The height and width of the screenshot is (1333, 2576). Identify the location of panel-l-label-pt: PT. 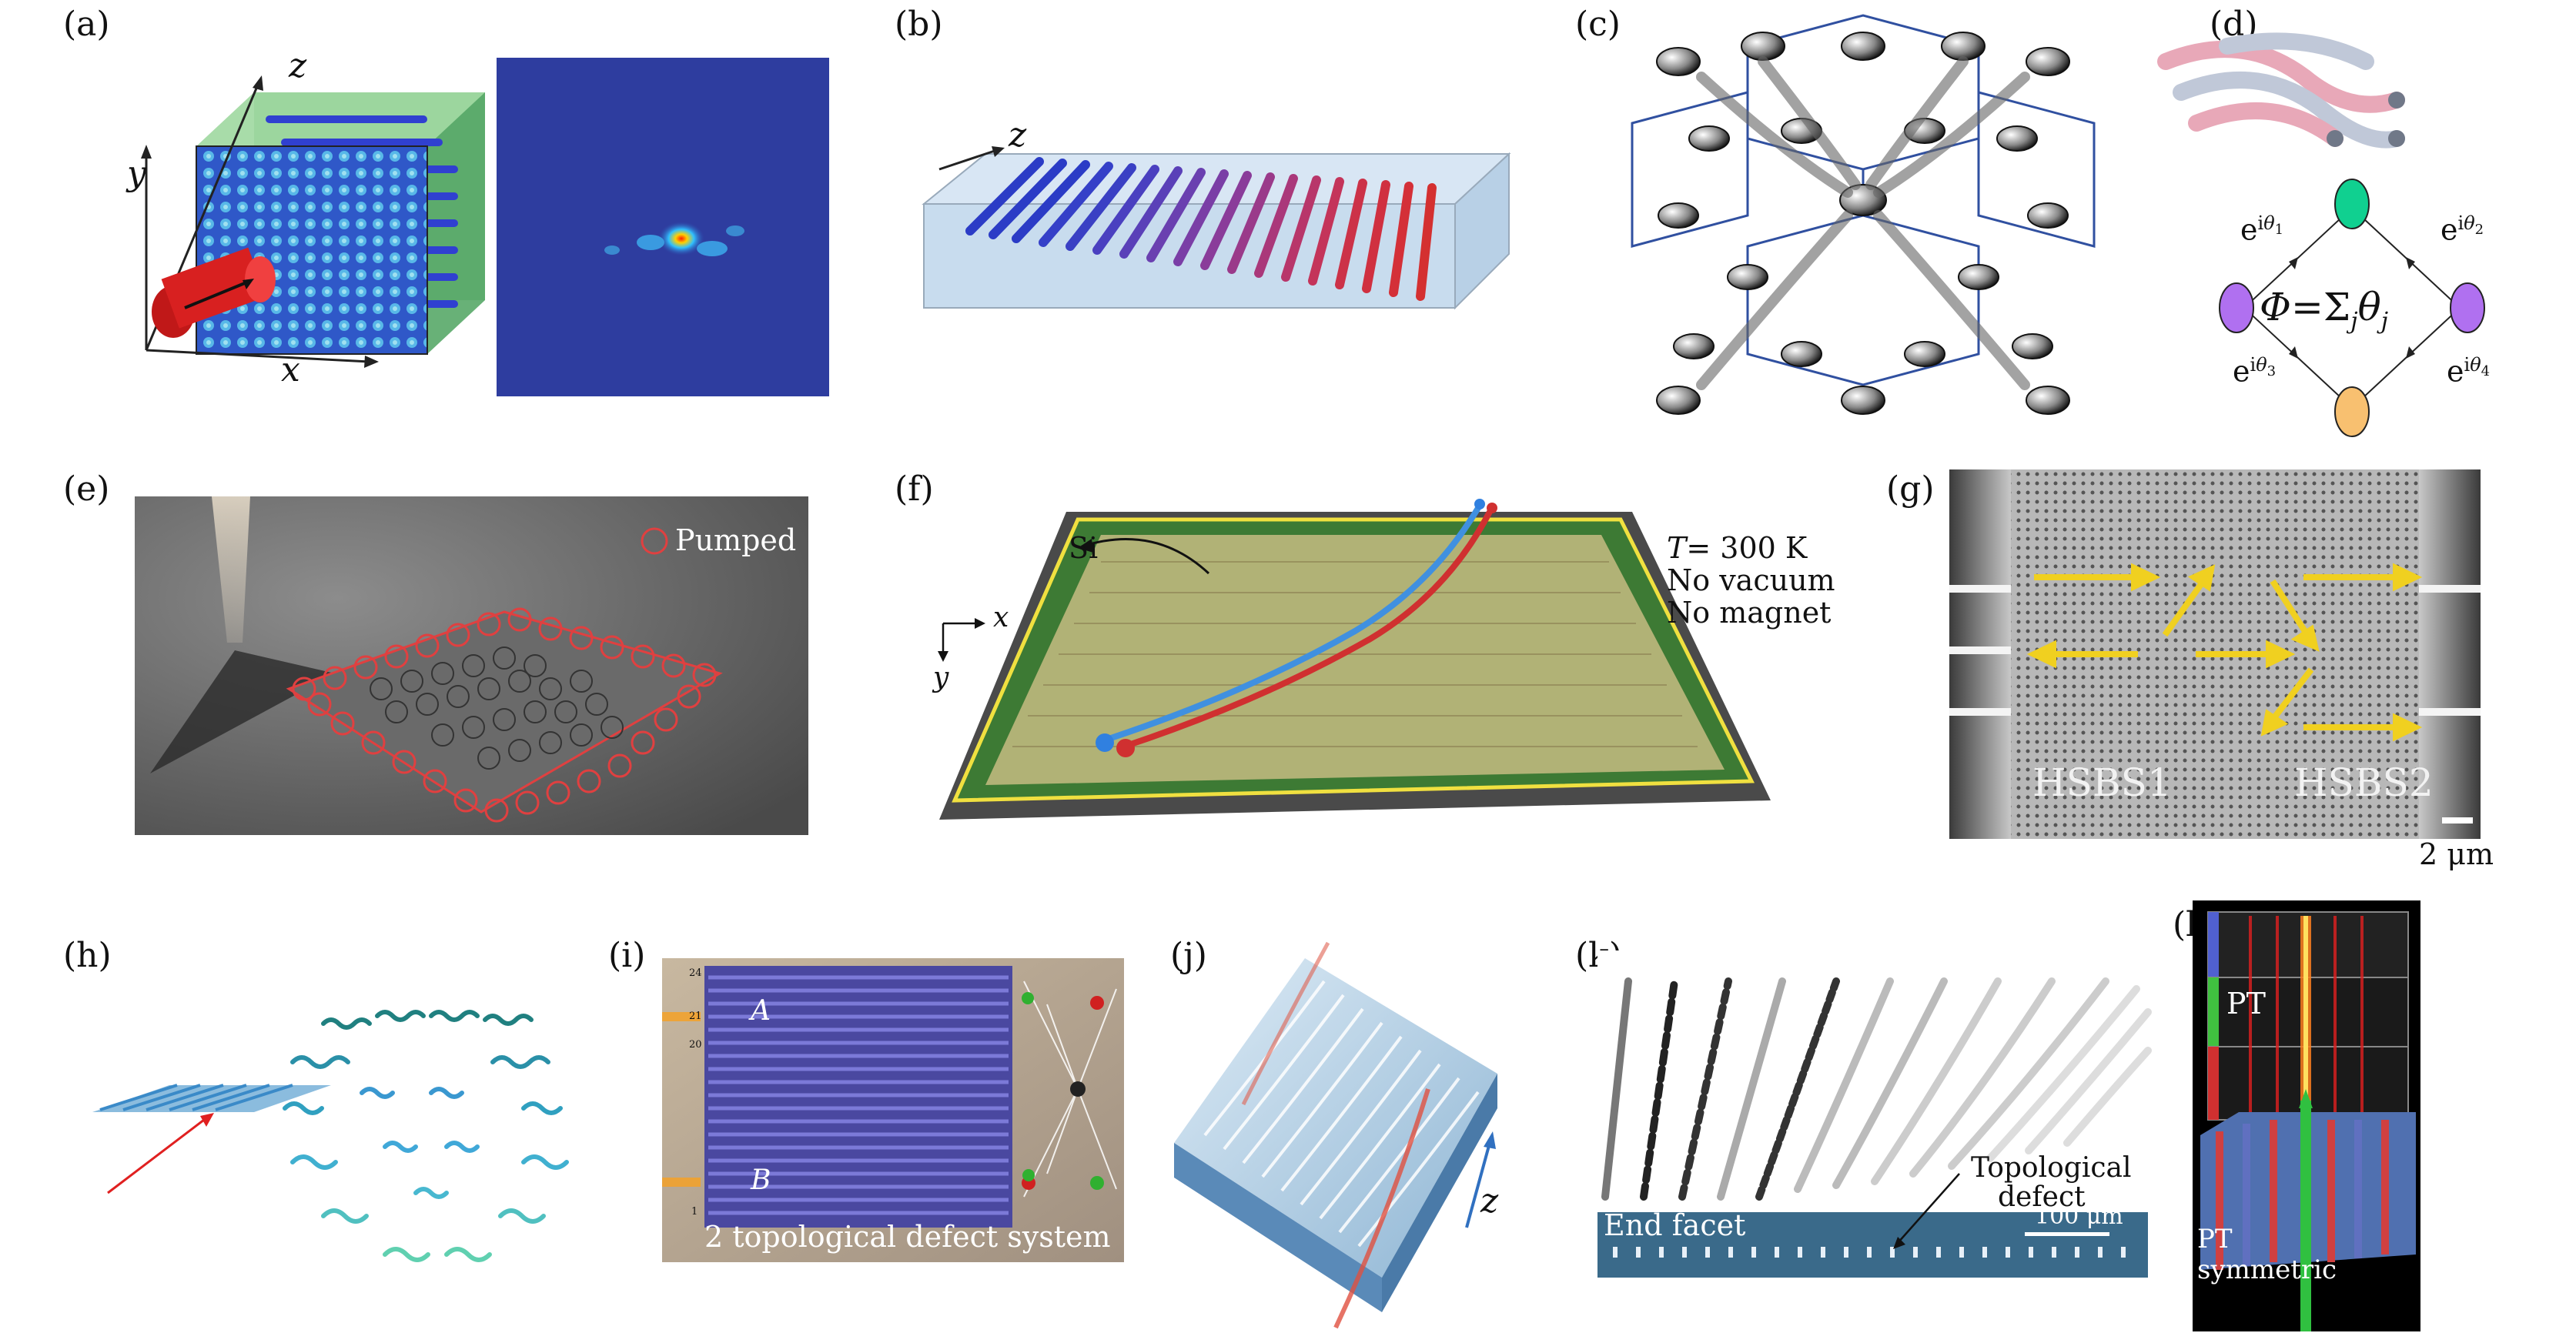
(2246, 1004).